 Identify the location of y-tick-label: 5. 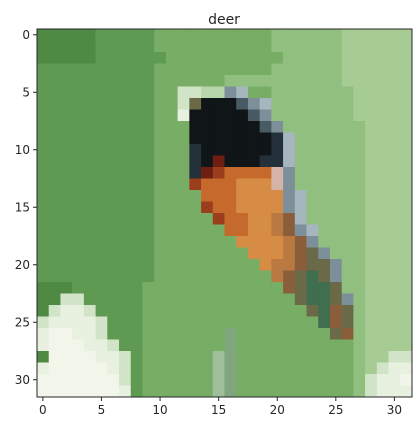
(26, 92).